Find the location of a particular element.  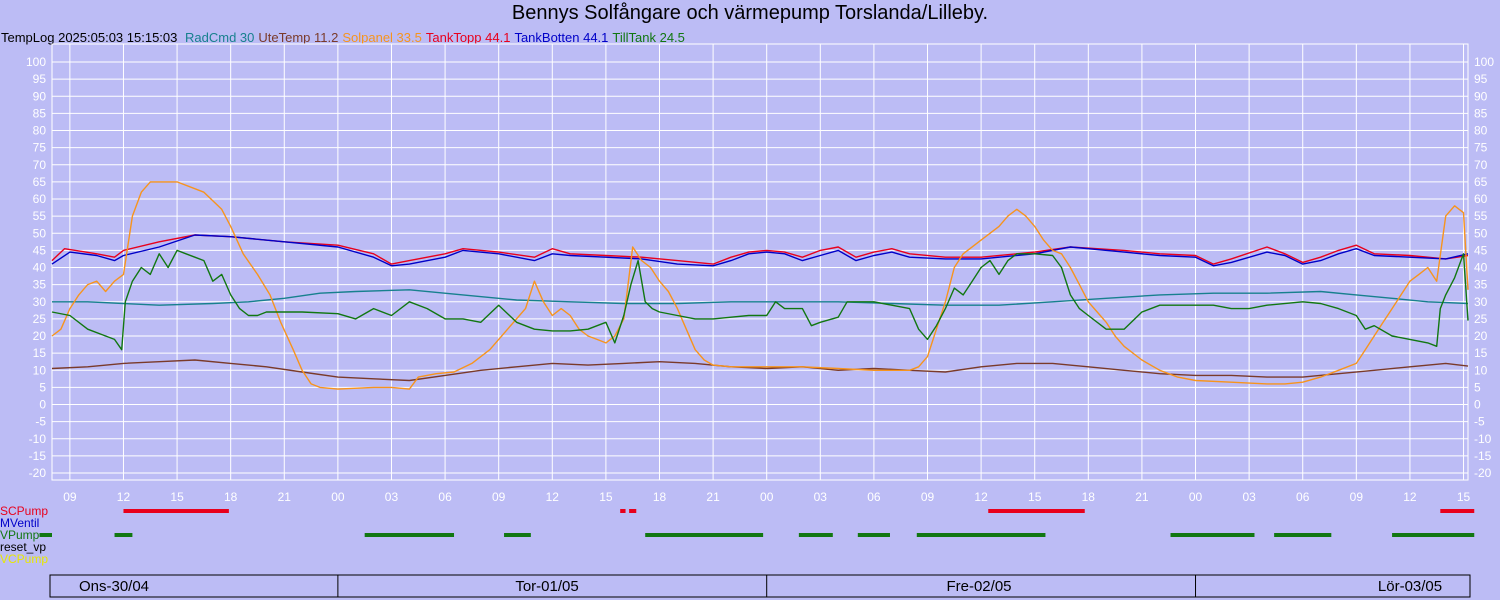

y-tick-label-right: 65 is located at coordinates (1481, 182).